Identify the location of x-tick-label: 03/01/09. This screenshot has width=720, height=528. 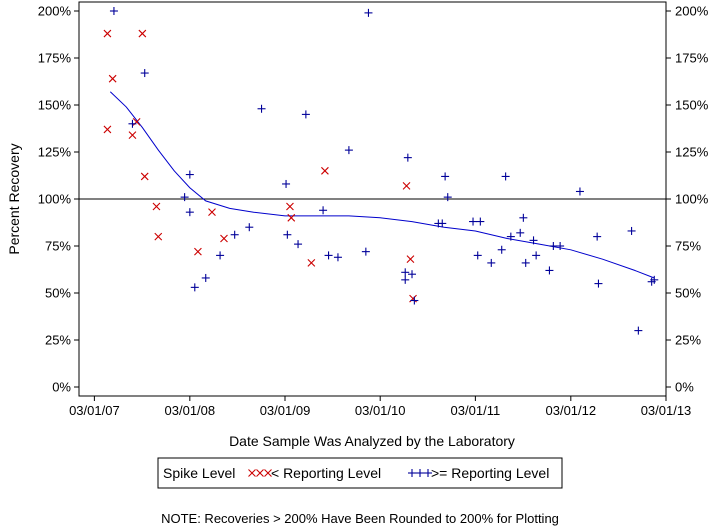
(285, 410).